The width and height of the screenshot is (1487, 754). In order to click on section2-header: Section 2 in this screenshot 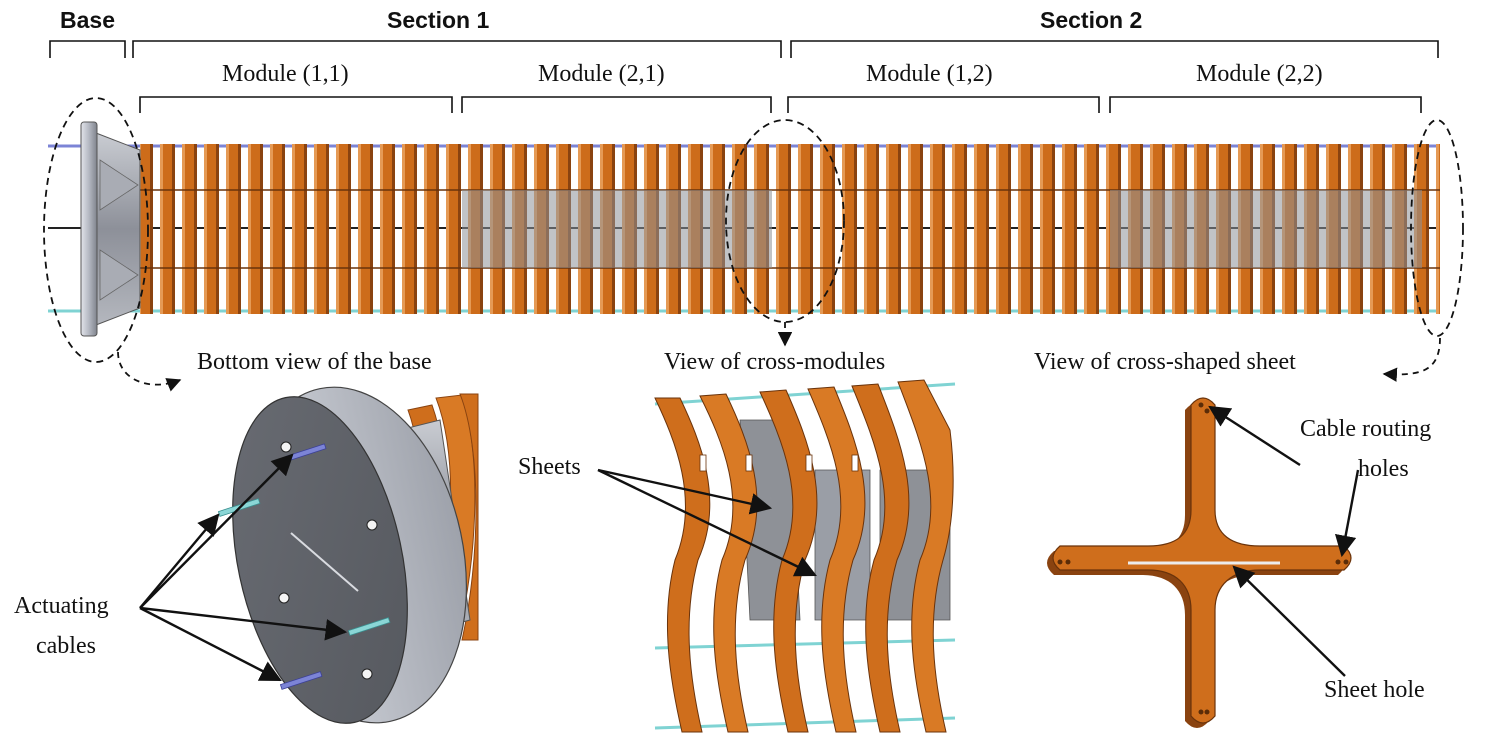, I will do `click(1091, 20)`.